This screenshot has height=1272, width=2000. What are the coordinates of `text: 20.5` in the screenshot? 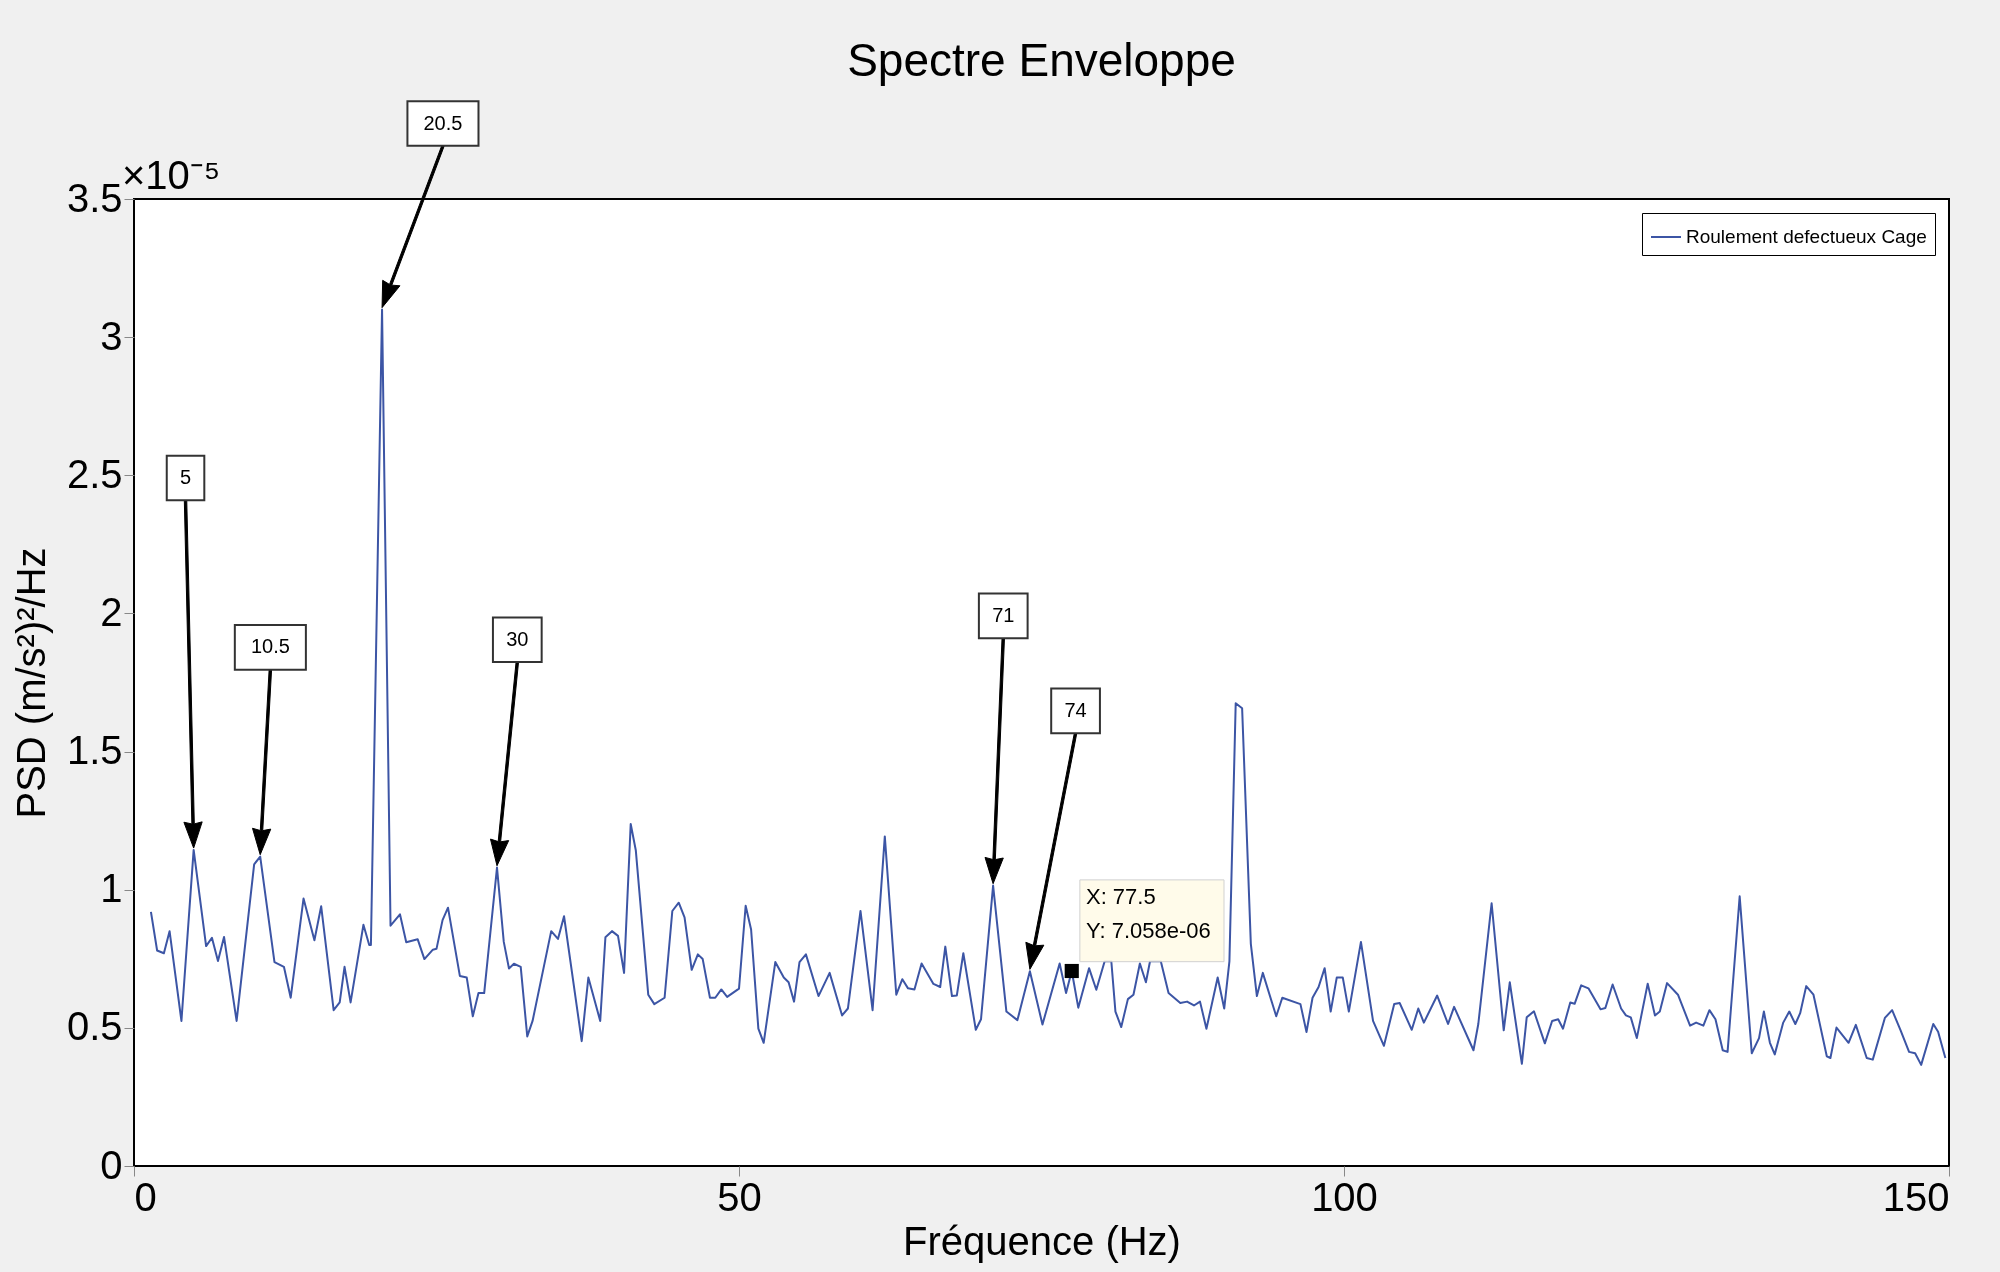 It's located at (443, 122).